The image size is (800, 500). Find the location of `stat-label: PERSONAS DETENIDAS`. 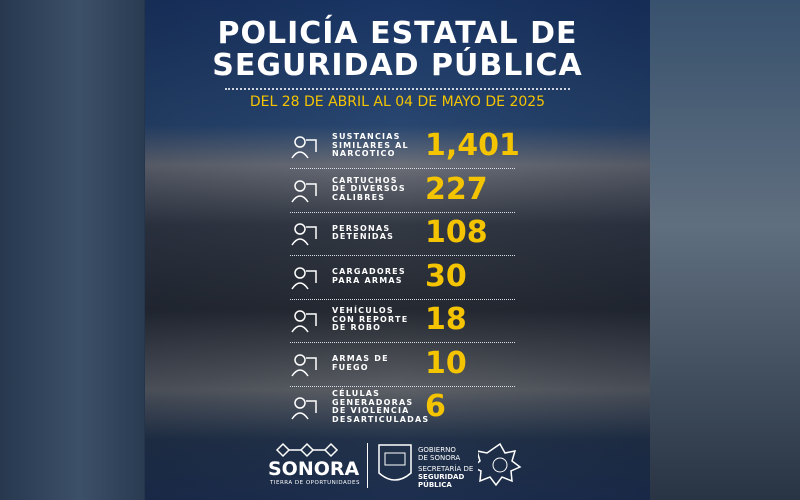

stat-label: PERSONAS DETENIDAS is located at coordinates (377, 233).